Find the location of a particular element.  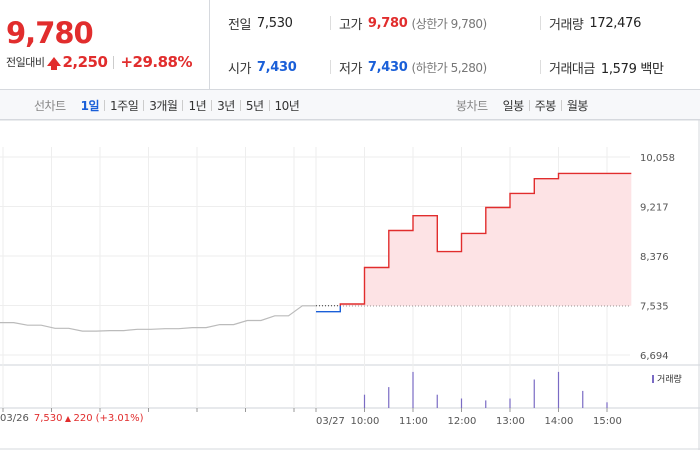

price-line-below-reference is located at coordinates (328, 309).